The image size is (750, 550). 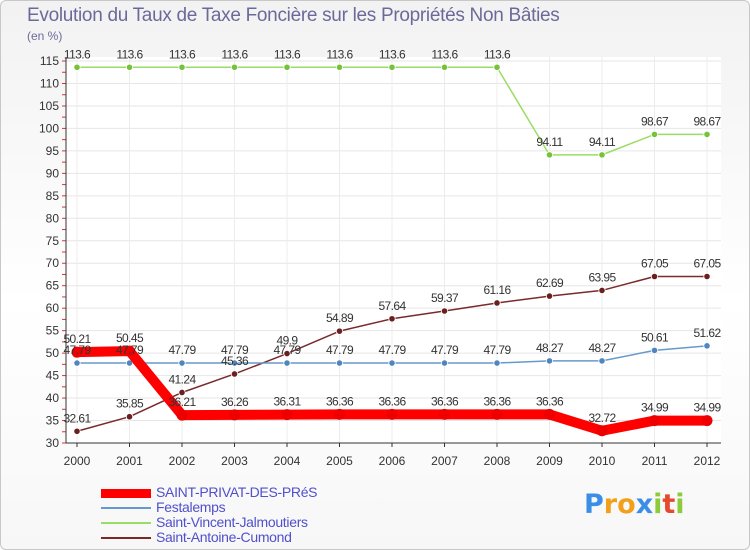 I want to click on x-tick-label: 2001, so click(x=129, y=461).